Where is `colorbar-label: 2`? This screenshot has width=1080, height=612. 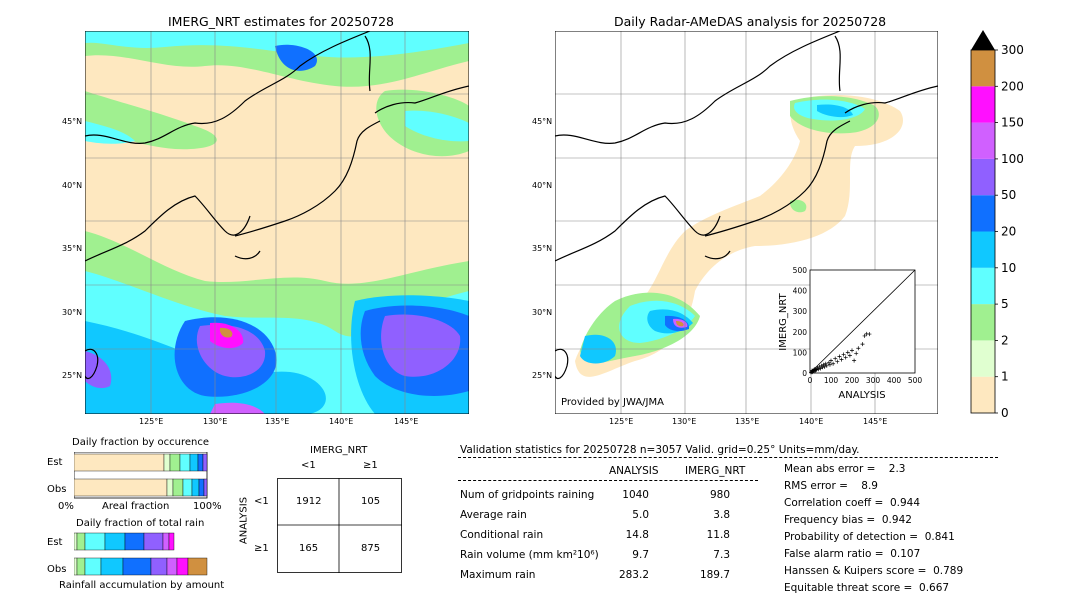
colorbar-label: 2 is located at coordinates (1005, 340).